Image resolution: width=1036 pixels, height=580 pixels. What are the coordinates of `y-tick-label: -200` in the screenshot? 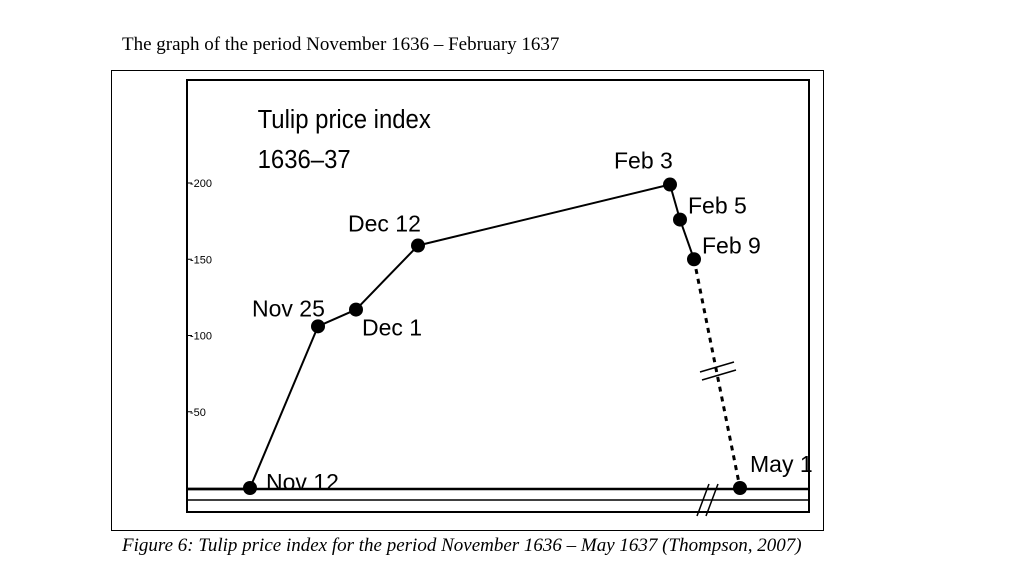 It's located at (201, 184).